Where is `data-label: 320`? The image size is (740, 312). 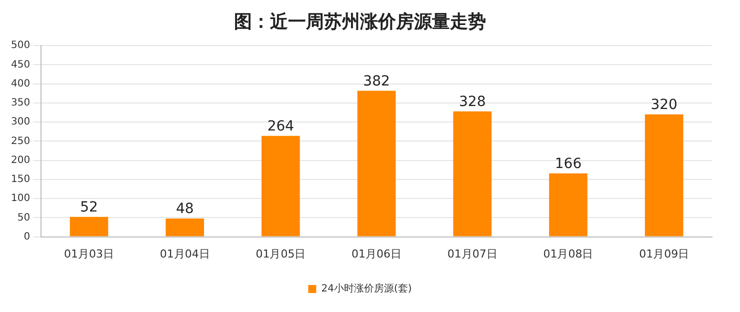
data-label: 320 is located at coordinates (664, 105).